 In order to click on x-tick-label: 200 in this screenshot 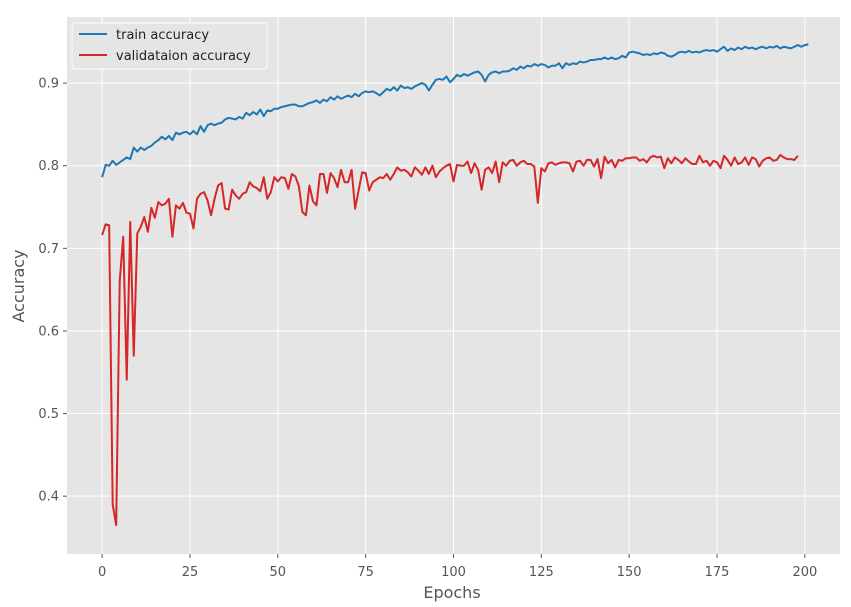, I will do `click(804, 572)`.